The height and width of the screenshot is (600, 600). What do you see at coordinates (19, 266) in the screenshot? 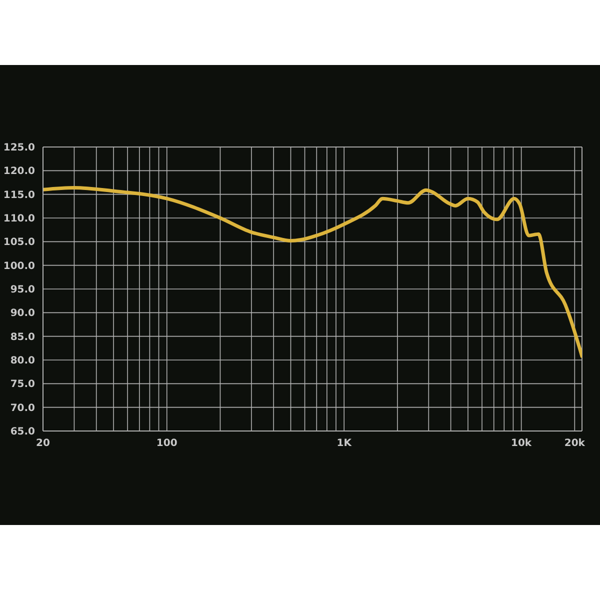
I see `y-tick-label: 100.0` at bounding box center [19, 266].